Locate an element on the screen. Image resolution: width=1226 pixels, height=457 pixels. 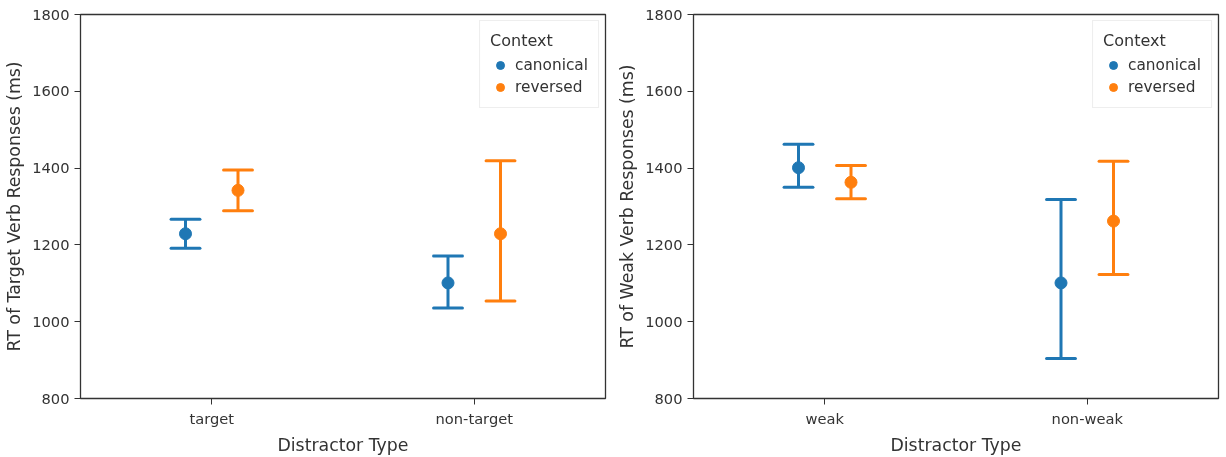
y-axis-title: RT of Weak Verb Responses (ms) is located at coordinates (627, 206).